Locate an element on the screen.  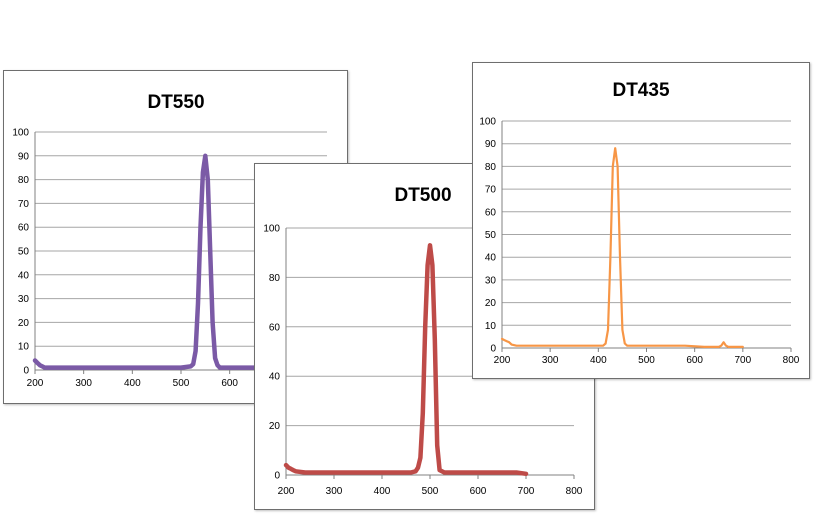
chart-title: DT550 is located at coordinates (175, 102).